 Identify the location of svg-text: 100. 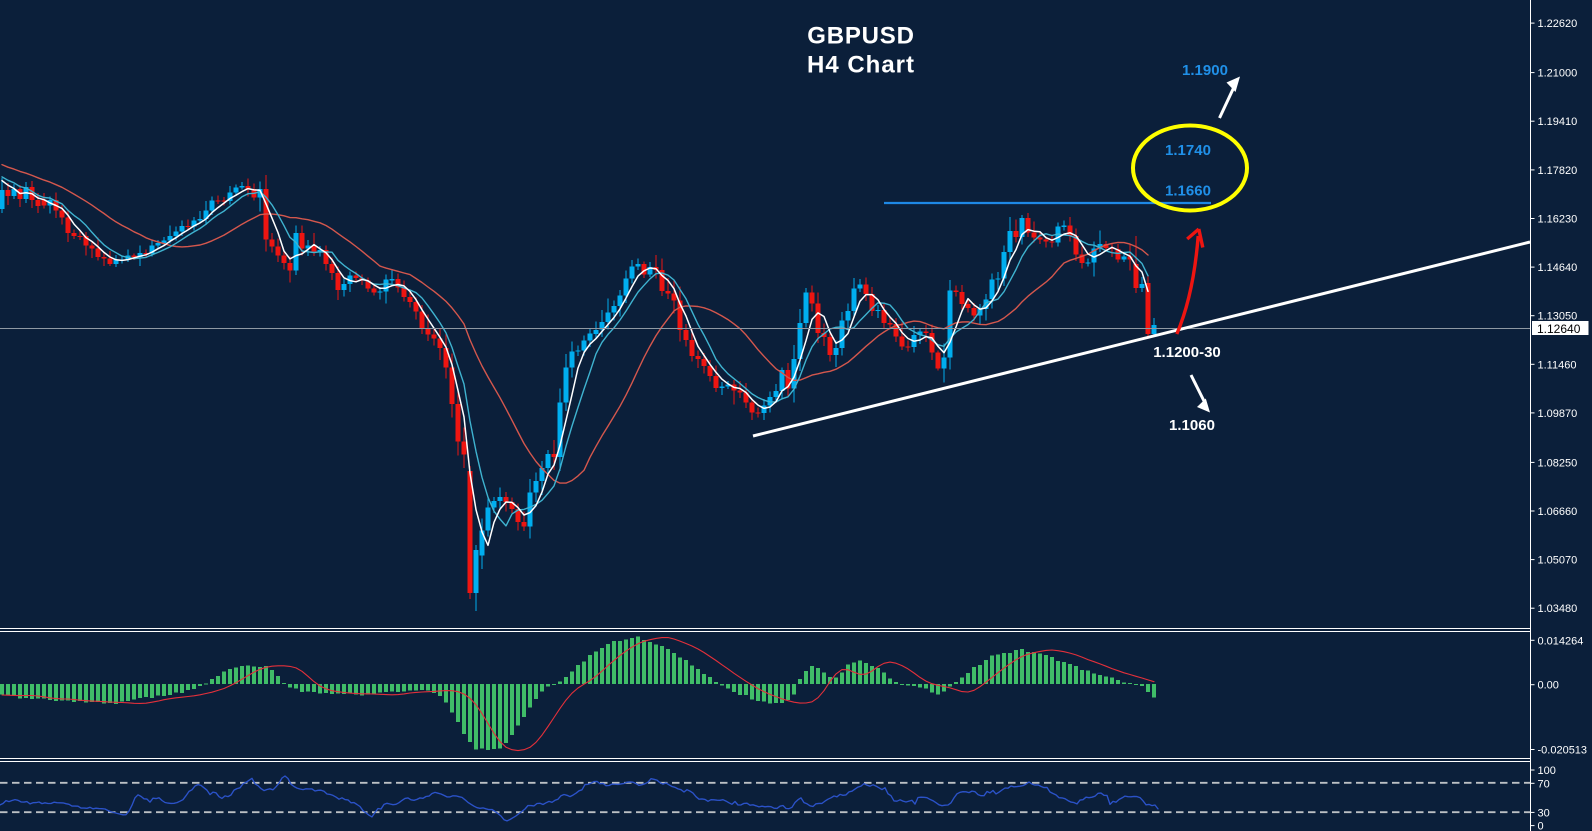
(1547, 771).